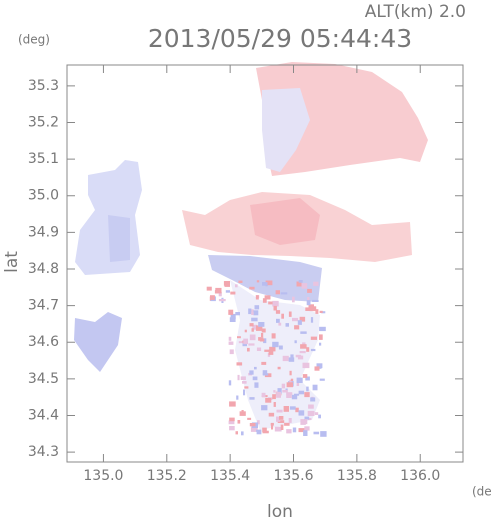 Image resolution: width=491 pixels, height=521 pixels. Describe the element at coordinates (43, 86) in the screenshot. I see `y-tick-label: 35.3` at that location.